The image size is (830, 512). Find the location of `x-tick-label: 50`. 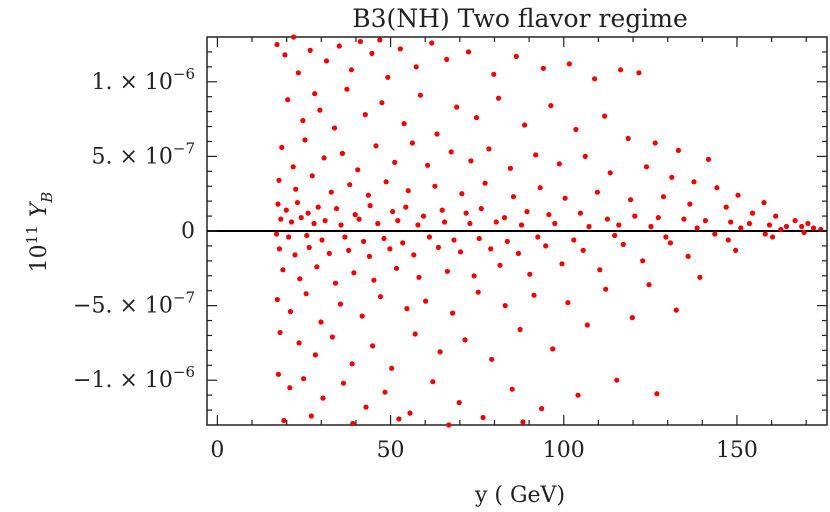

x-tick-label: 50 is located at coordinates (391, 450).